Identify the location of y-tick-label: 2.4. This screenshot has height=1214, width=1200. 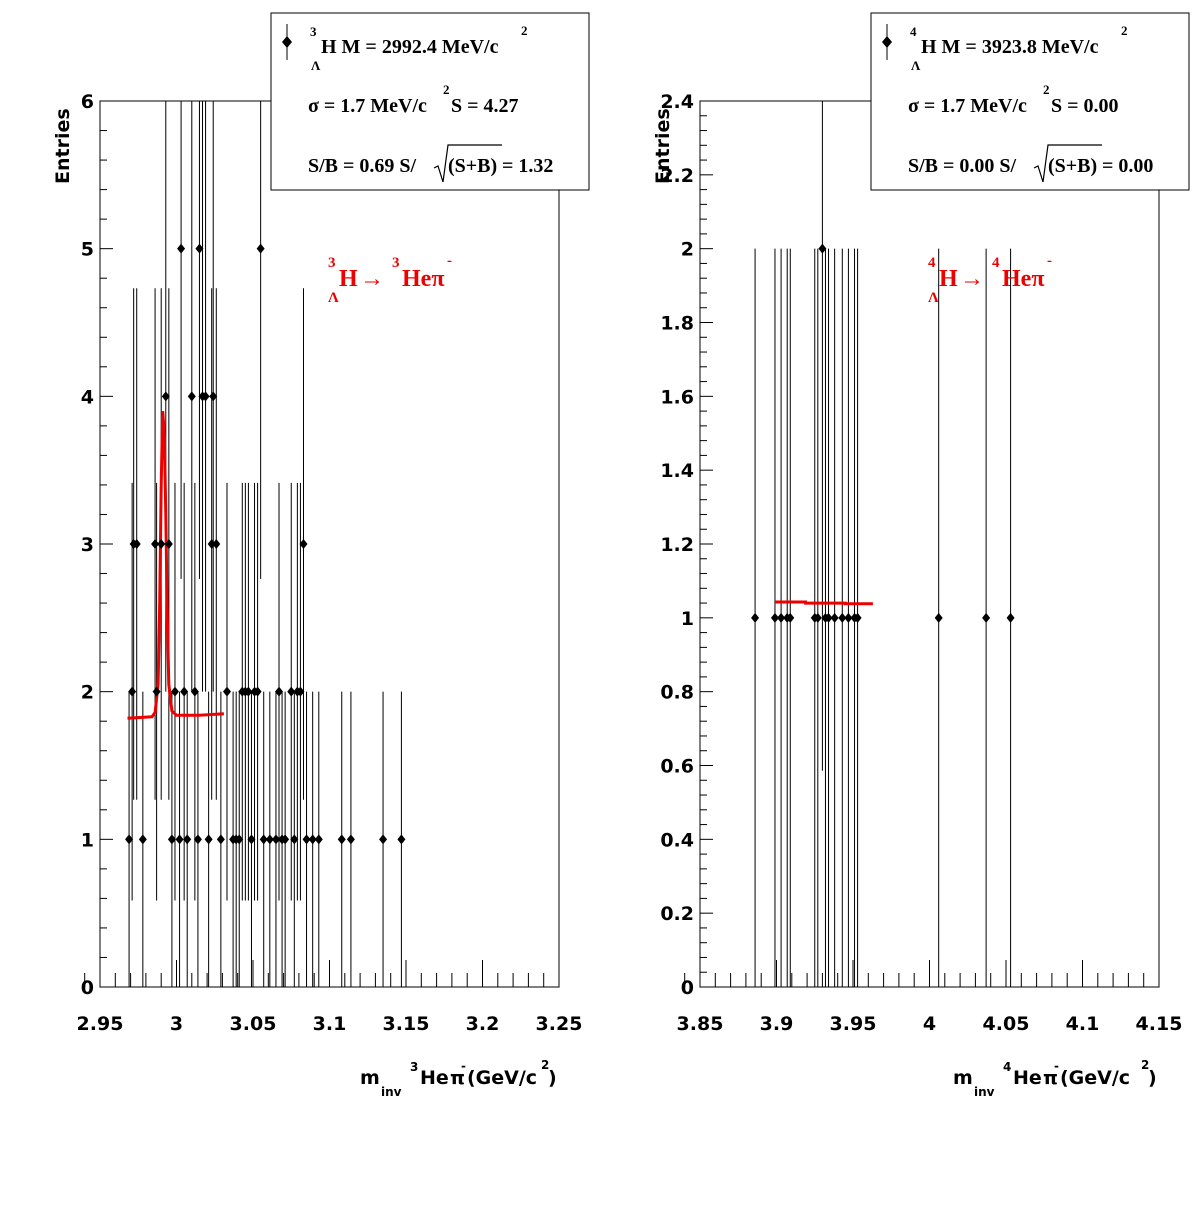
(677, 102).